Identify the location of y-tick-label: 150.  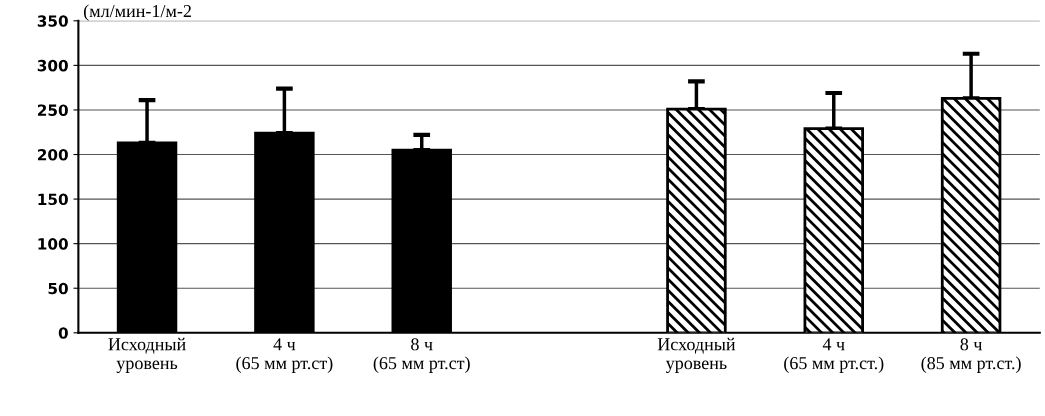
(53, 199).